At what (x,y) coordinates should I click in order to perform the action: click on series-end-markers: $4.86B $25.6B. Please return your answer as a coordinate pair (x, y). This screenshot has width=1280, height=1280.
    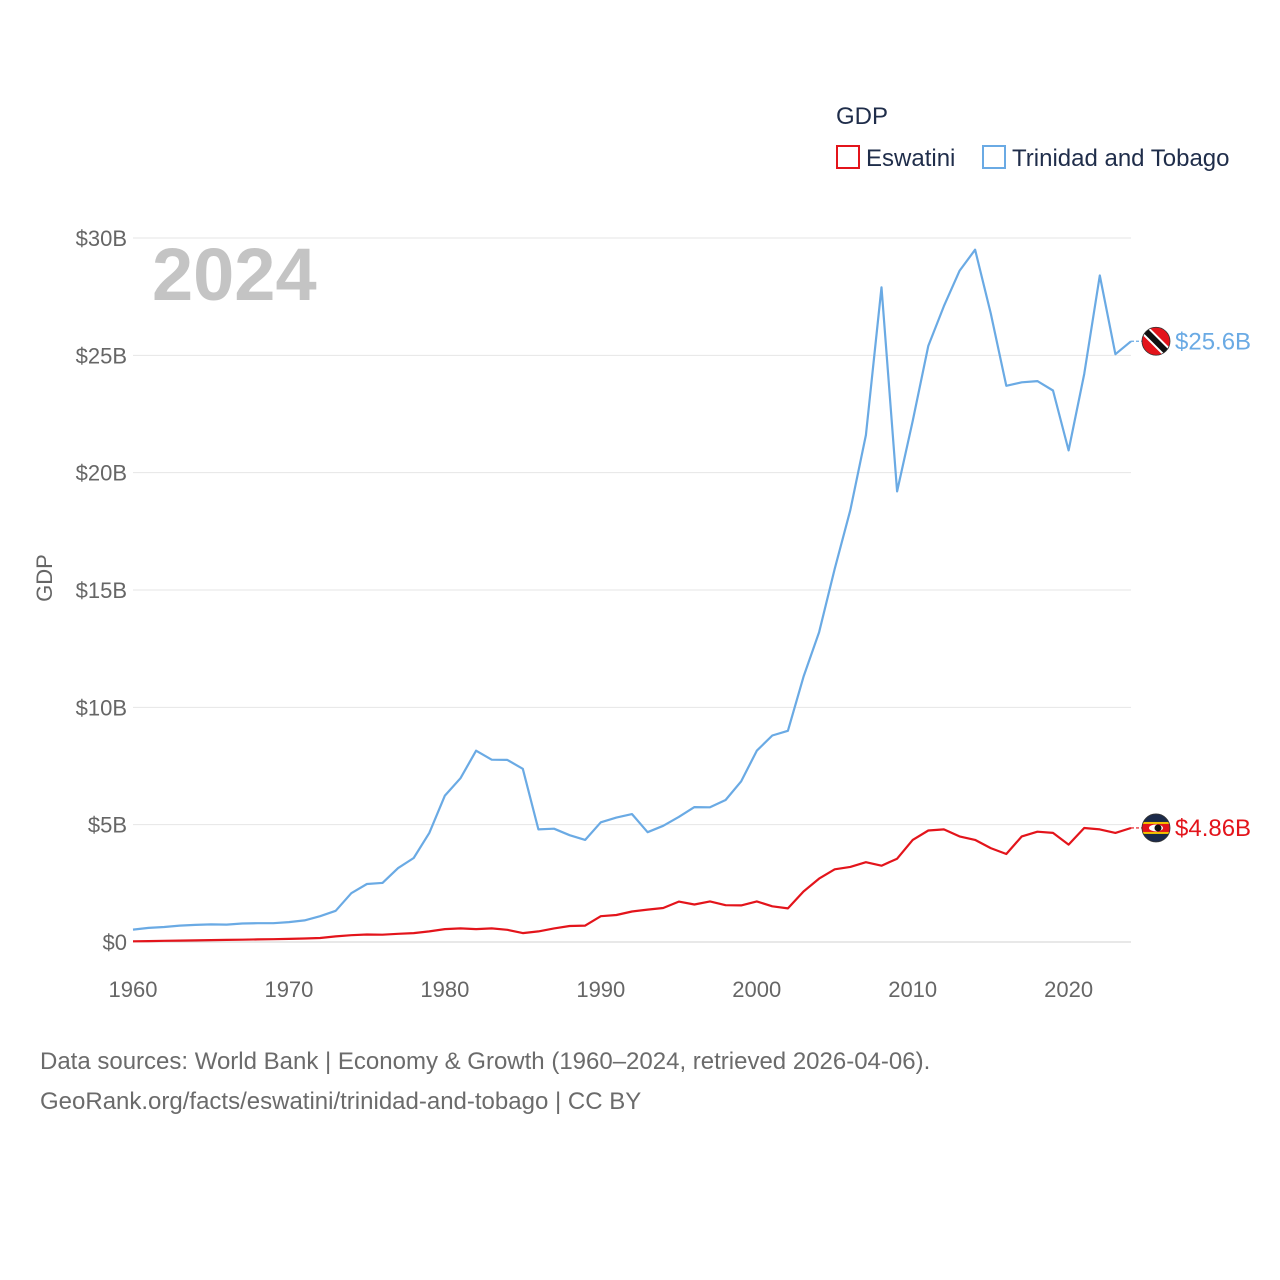
    Looking at the image, I should click on (1191, 584).